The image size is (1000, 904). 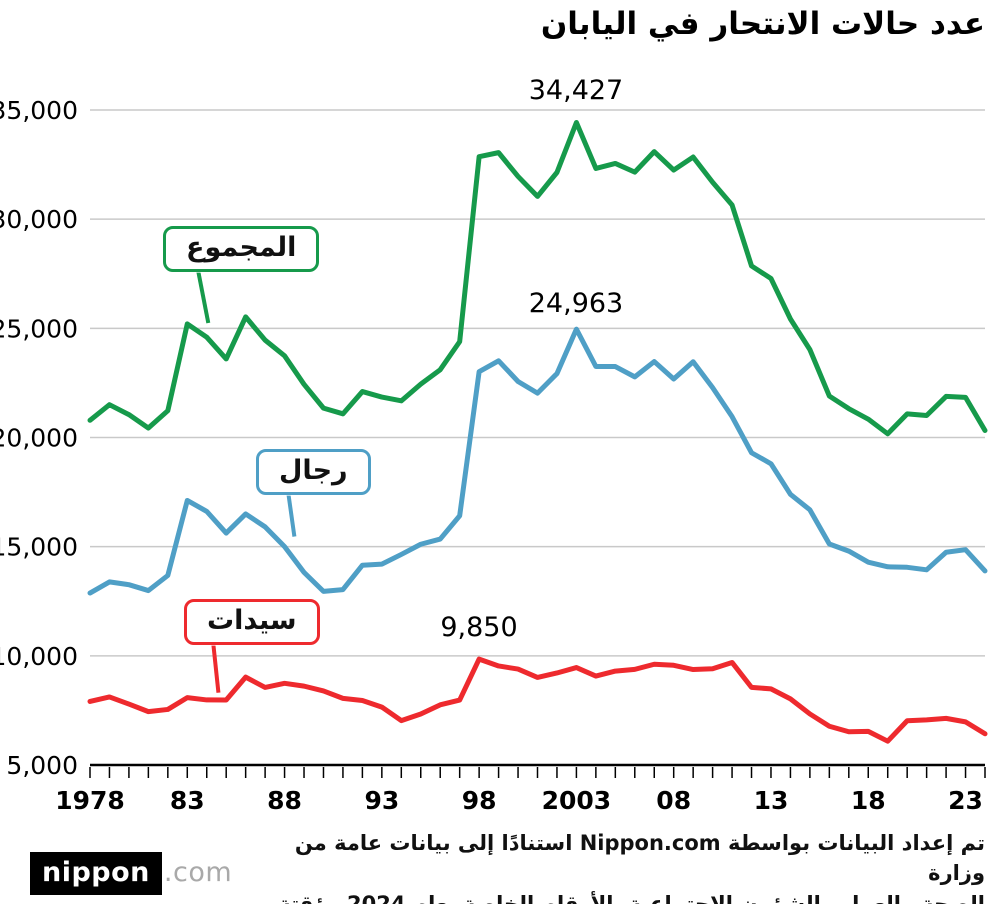 I want to click on svg-text: 10,000, so click(x=39, y=656).